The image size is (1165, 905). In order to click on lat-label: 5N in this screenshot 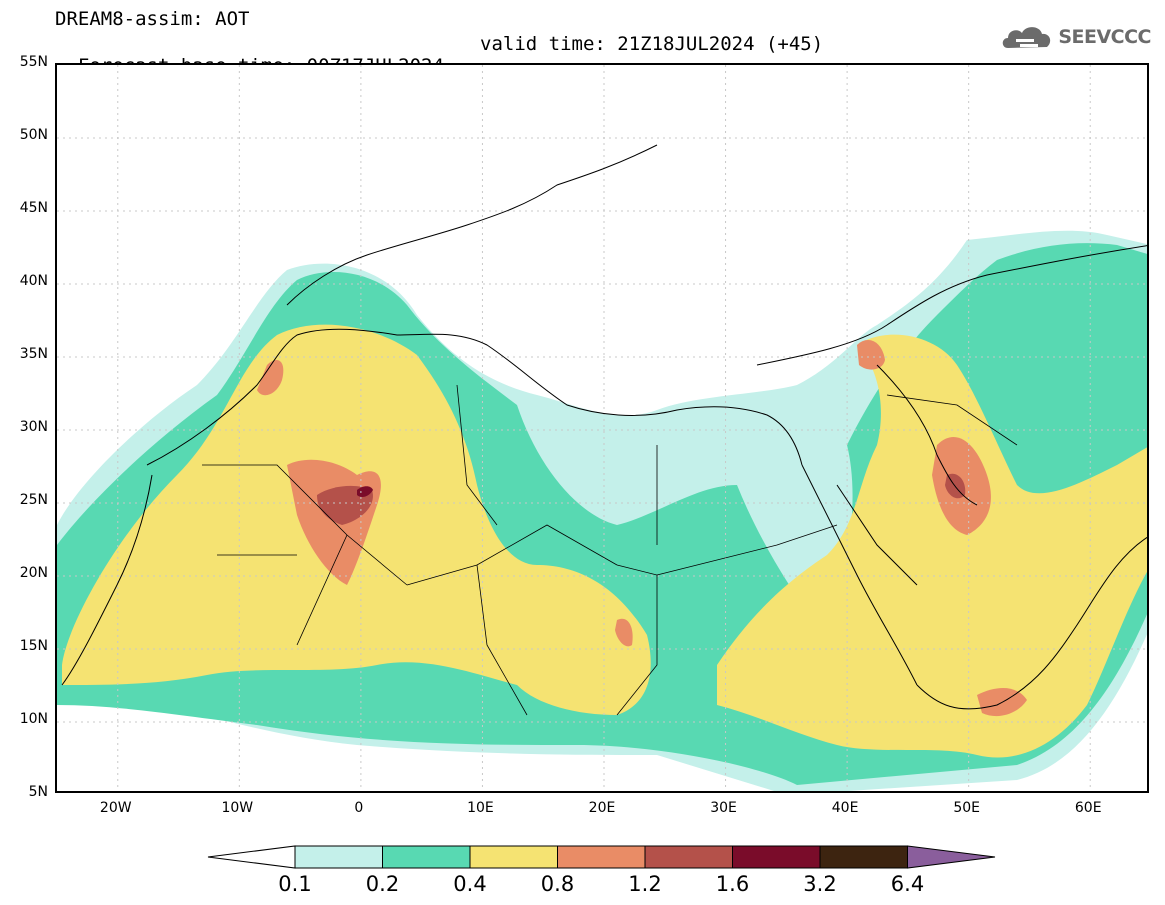, I will do `click(38, 792)`.